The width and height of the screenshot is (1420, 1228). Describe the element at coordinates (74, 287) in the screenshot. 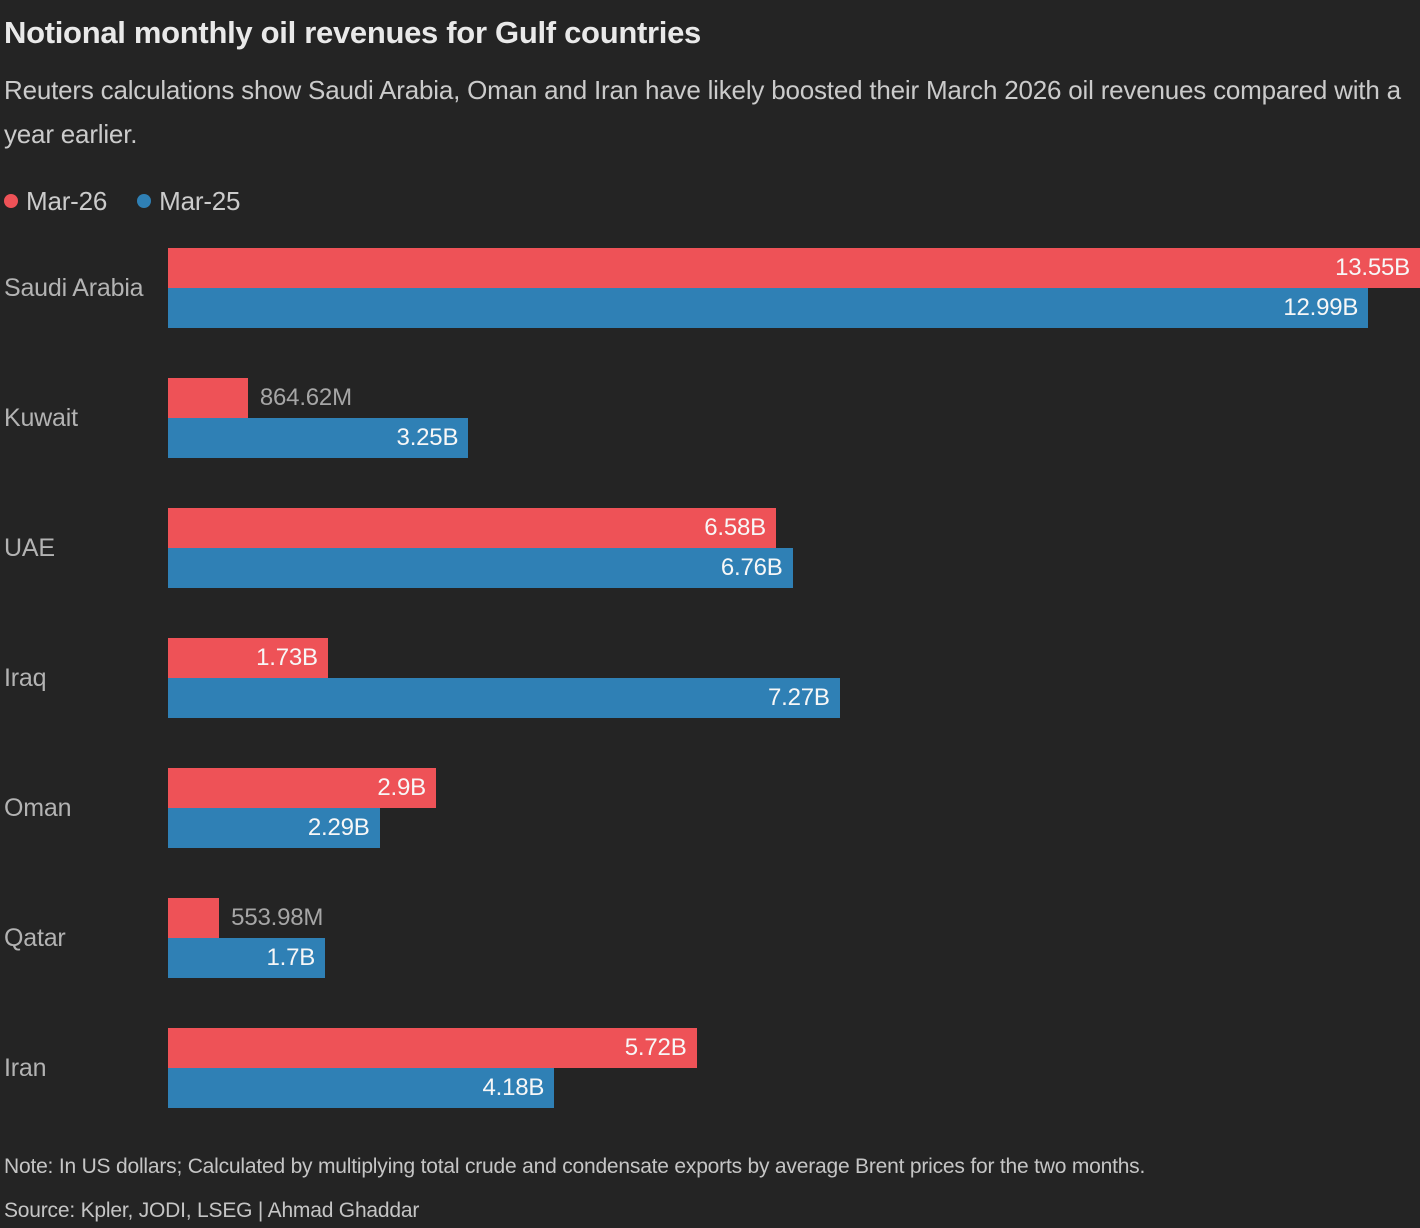

I see `category-label-saudi-arabia: Saudi Arabia` at that location.